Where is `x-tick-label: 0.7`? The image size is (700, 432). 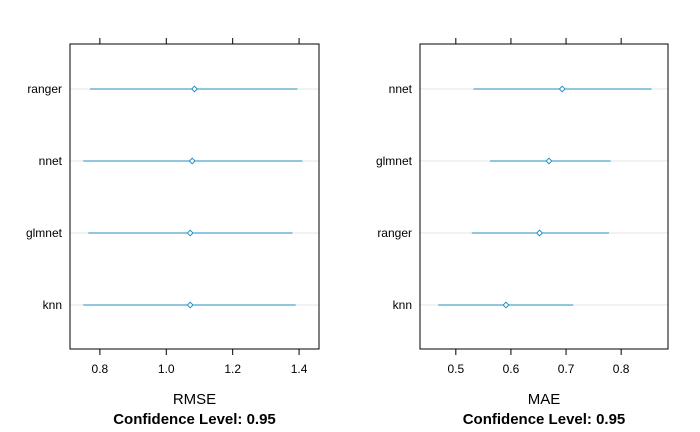
x-tick-label: 0.7 is located at coordinates (566, 369).